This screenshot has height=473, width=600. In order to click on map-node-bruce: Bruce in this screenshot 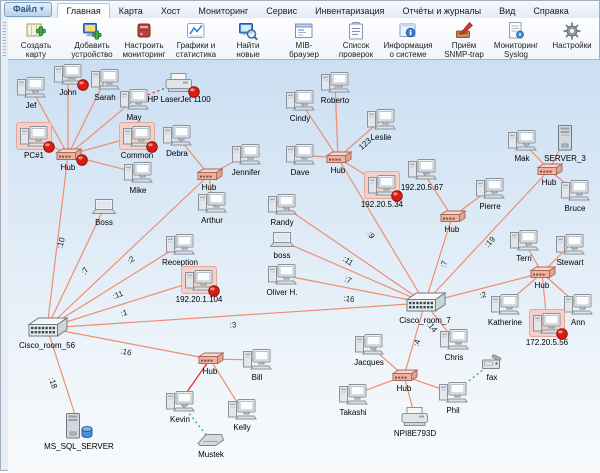, I will do `click(571, 195)`.